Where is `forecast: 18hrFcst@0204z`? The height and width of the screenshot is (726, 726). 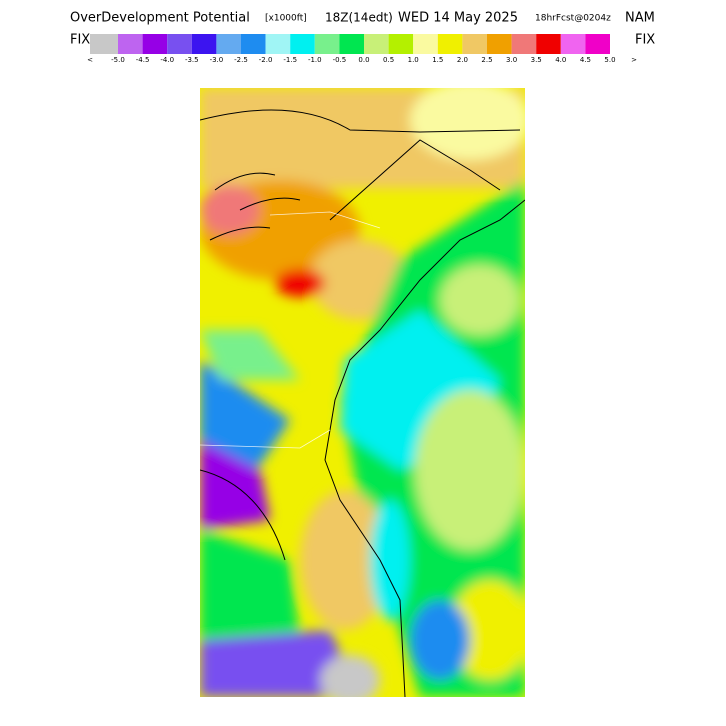
forecast: 18hrFcst@0204z is located at coordinates (573, 19).